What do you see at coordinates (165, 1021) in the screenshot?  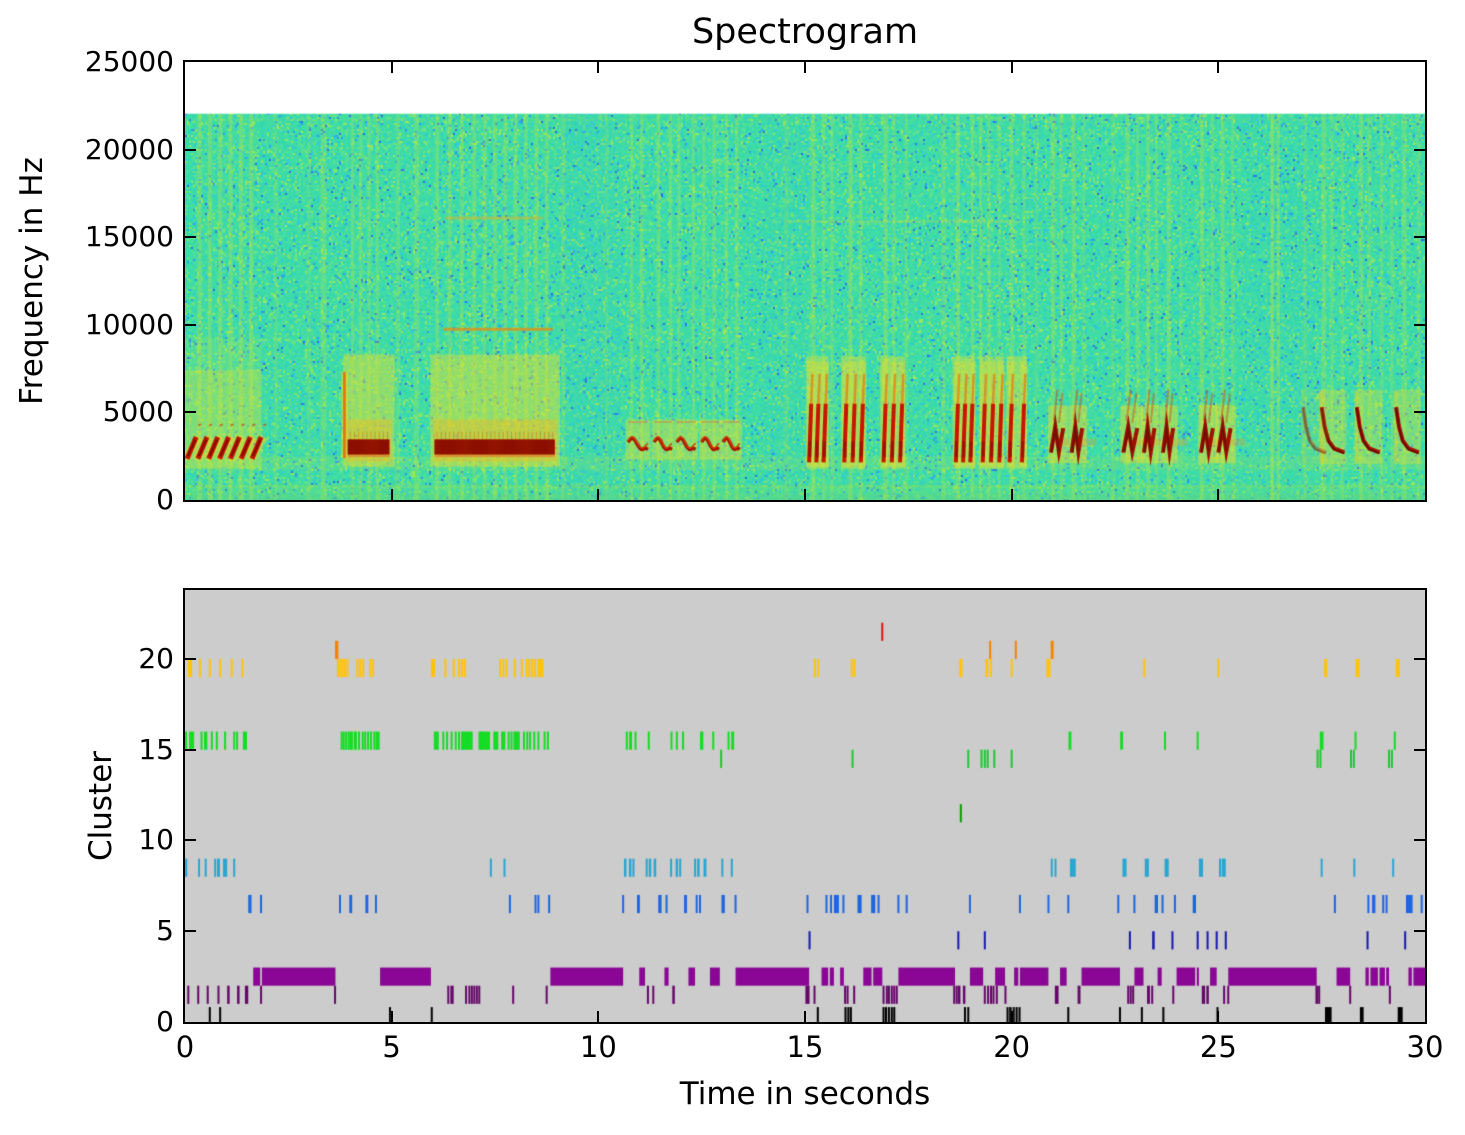 I see `cluster-tick-label: 0` at bounding box center [165, 1021].